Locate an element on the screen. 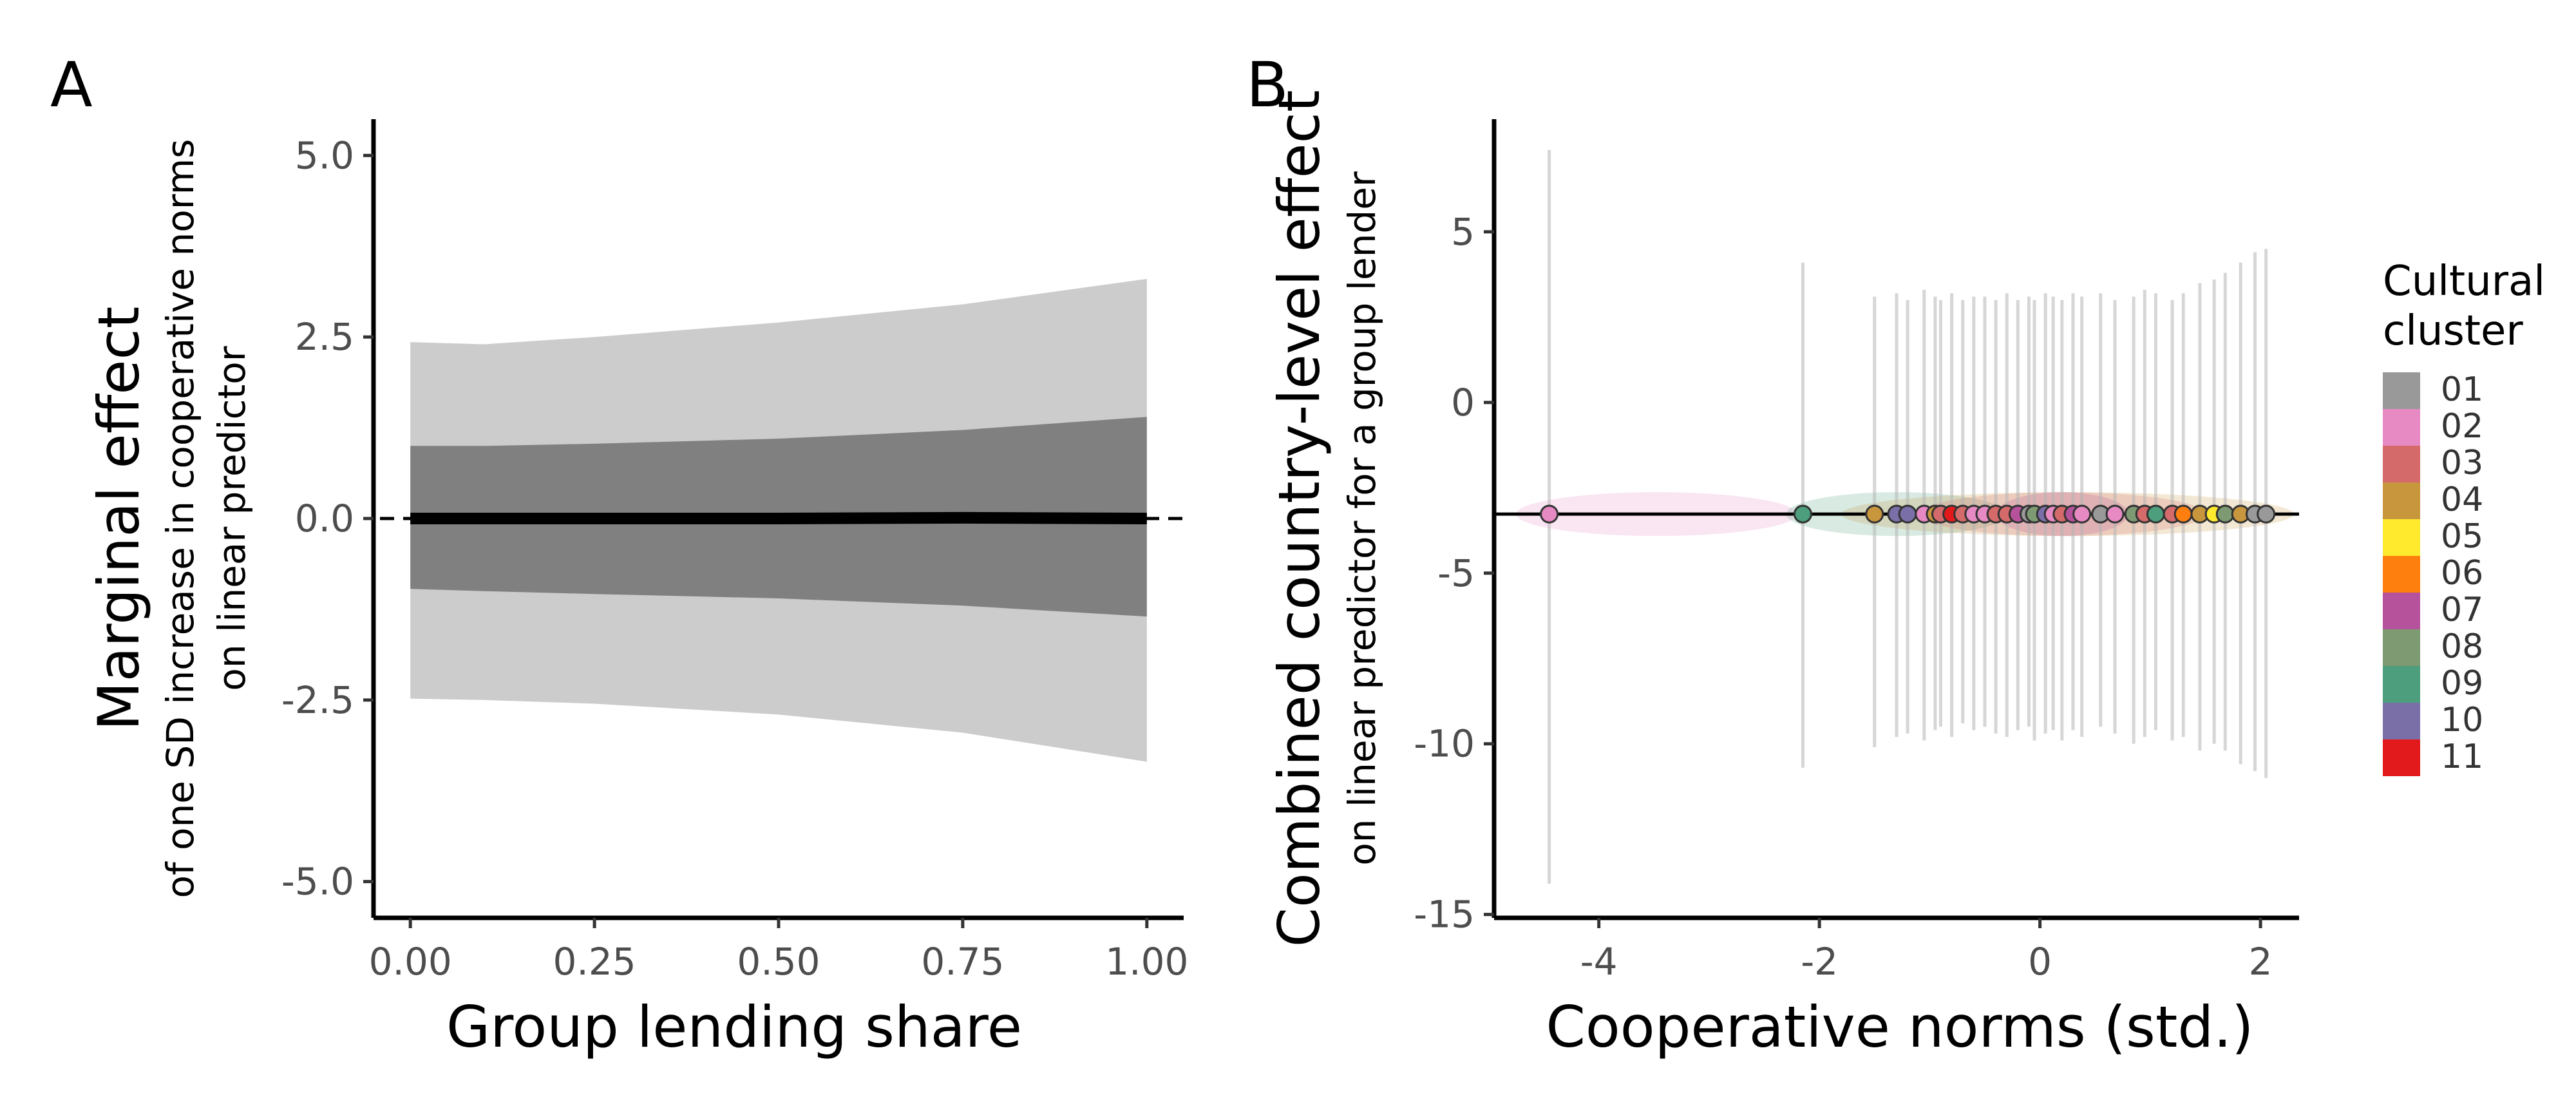  panel-a-y-axis-subtitle-1: of one SD increase in cooperative norms is located at coordinates (180, 519).